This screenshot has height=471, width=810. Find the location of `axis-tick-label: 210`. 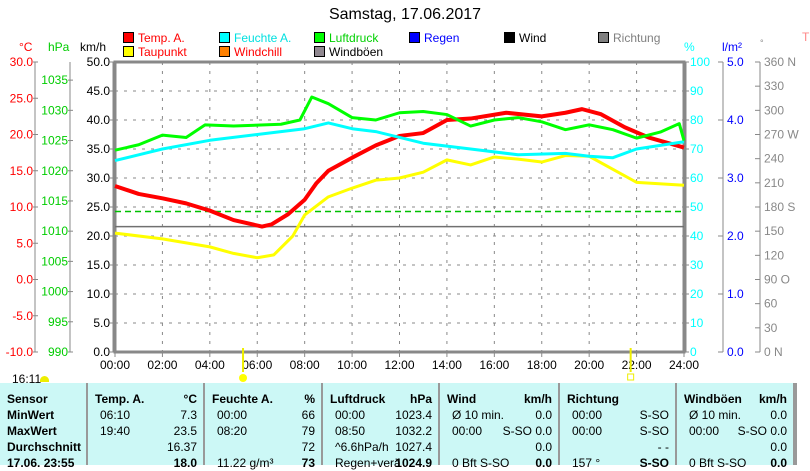

axis-tick-label: 210 is located at coordinates (774, 183).